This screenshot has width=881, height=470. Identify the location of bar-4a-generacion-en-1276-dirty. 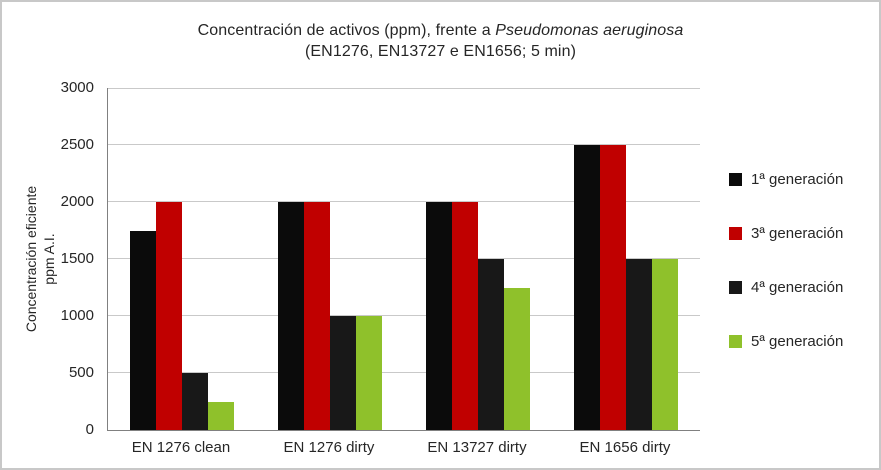
(343, 373).